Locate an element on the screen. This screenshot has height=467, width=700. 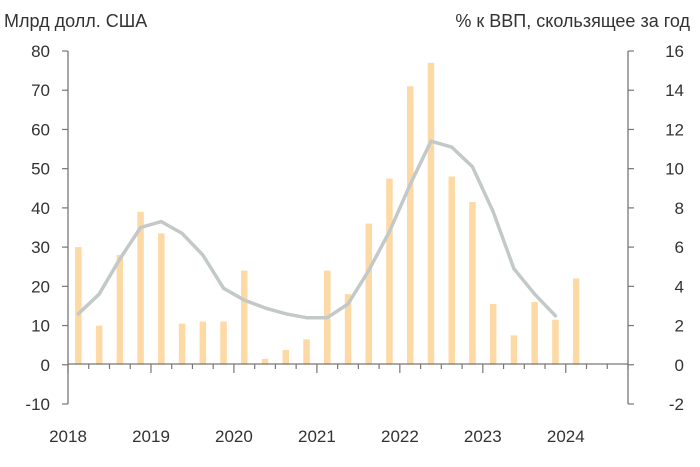
right-tick-label: -2 is located at coordinates (676, 404).